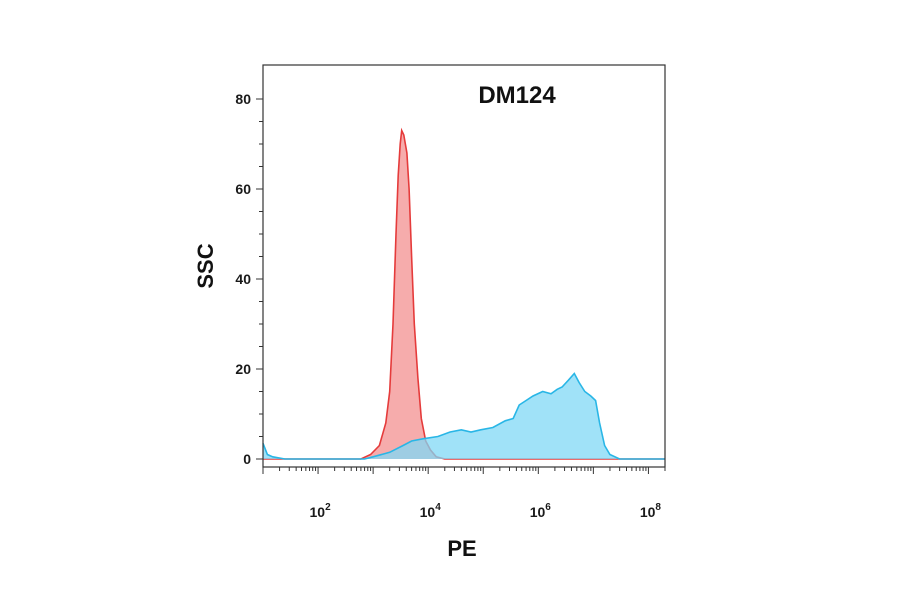  I want to click on x-tick-label: 10⁸, so click(651, 511).